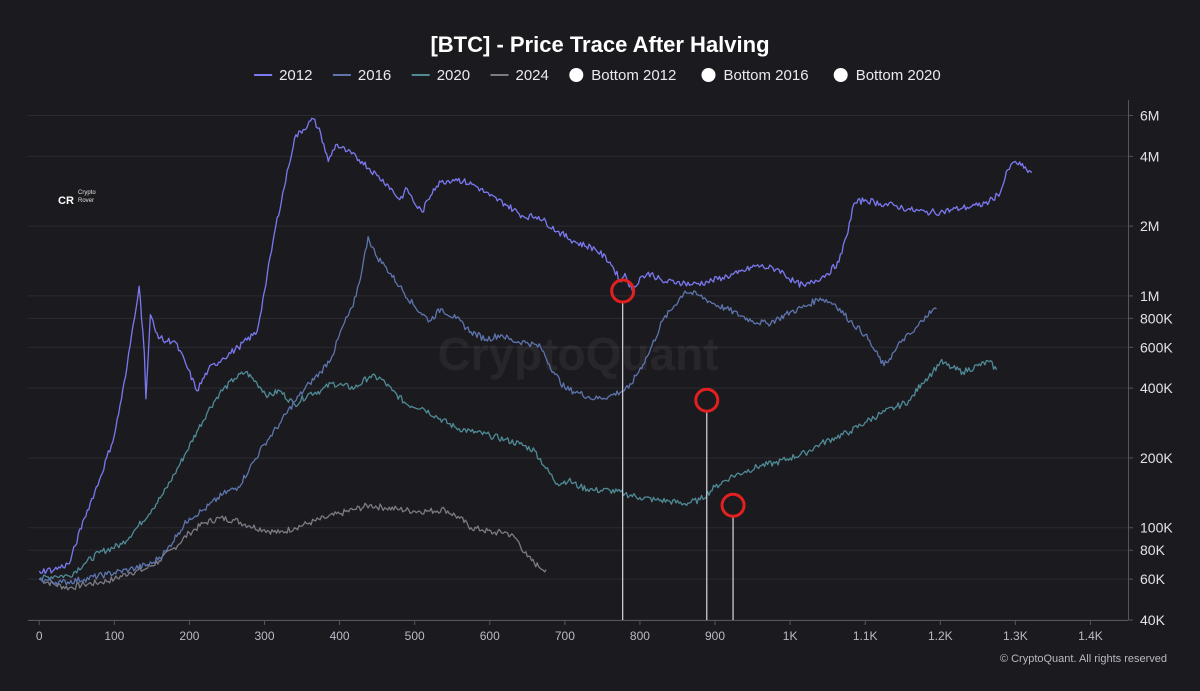 This screenshot has height=691, width=1200. Describe the element at coordinates (374, 75) in the screenshot. I see `legend-label: 2016` at that location.